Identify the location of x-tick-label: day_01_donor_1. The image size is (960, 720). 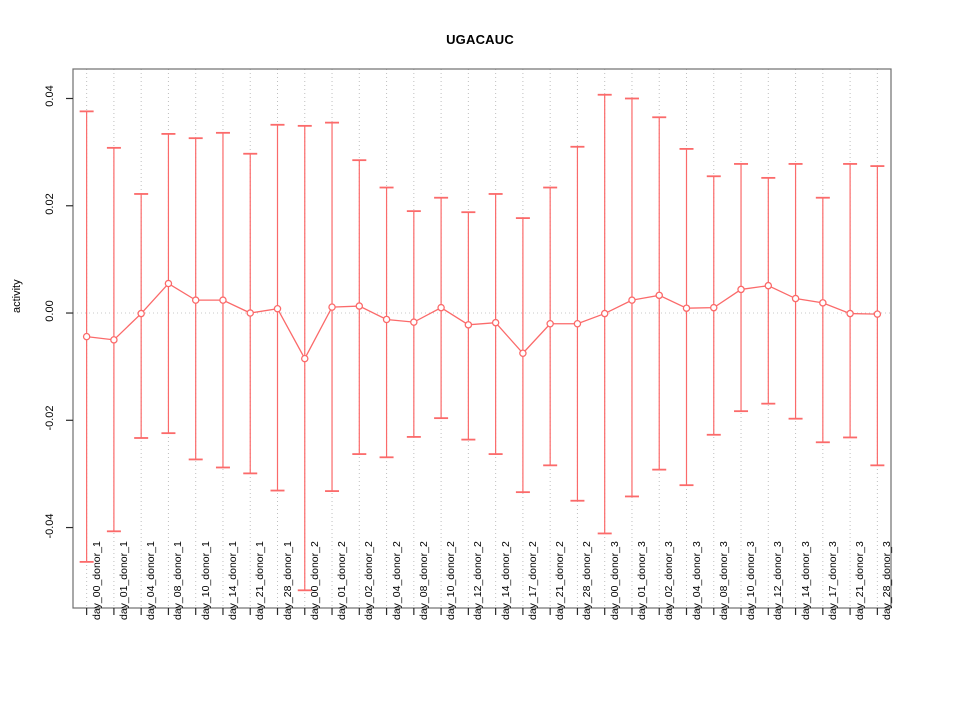
(123, 580).